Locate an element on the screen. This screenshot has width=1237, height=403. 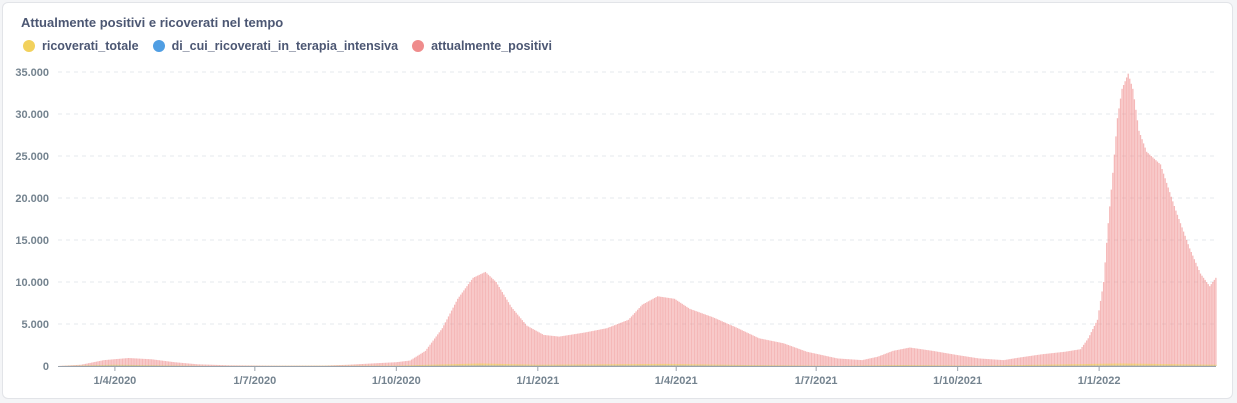
legend-item-ricoverati-totale: ricoverati_totale is located at coordinates (81, 46).